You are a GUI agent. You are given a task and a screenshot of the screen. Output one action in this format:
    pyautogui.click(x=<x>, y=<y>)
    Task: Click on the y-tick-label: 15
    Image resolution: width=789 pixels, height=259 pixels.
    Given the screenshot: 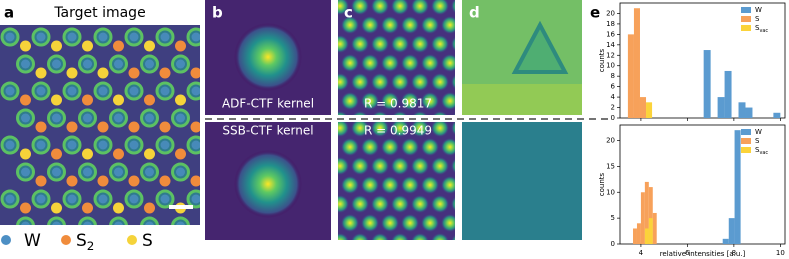 What is the action you would take?
    pyautogui.click(x=610, y=166)
    